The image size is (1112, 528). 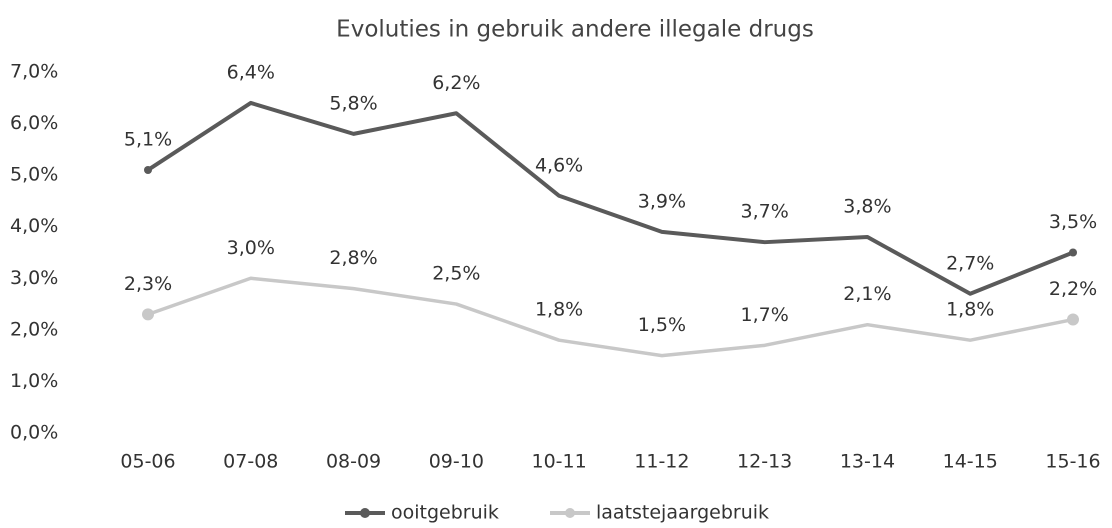 I want to click on x-tick-label: 10-11, so click(x=559, y=462).